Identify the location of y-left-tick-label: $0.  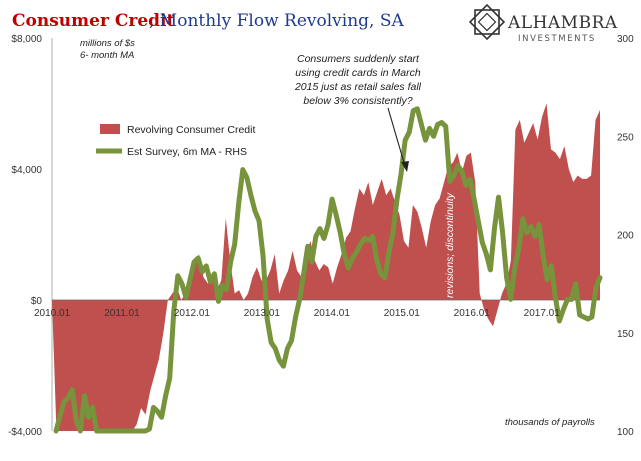
(37, 301).